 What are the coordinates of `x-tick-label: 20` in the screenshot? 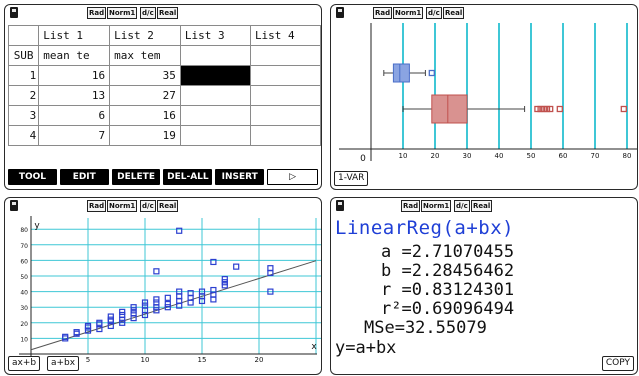 It's located at (259, 360).